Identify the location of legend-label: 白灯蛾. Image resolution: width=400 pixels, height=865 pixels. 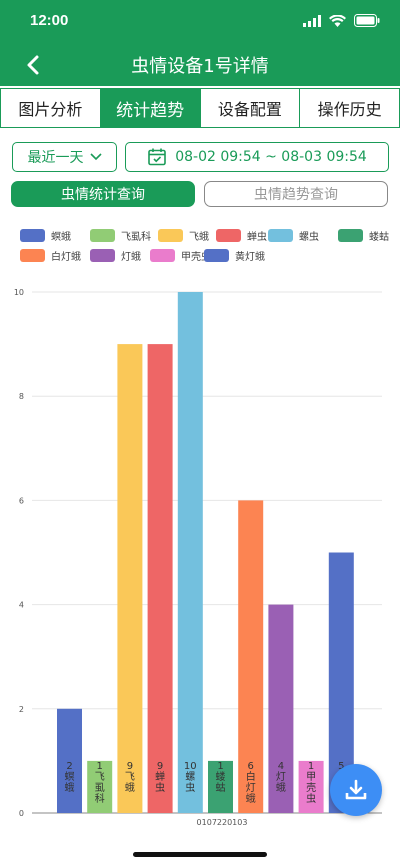
(66, 257).